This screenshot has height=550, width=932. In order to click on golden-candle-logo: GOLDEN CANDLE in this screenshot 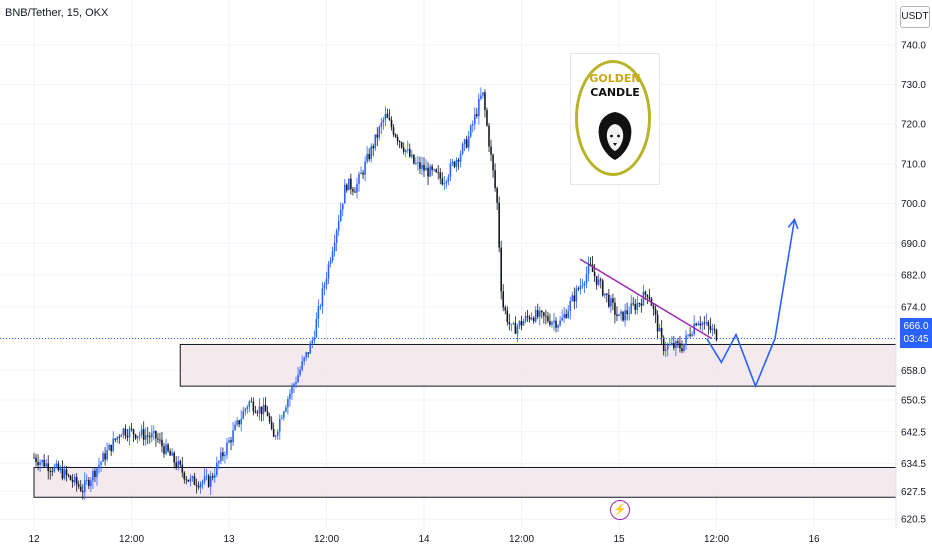, I will do `click(615, 119)`.